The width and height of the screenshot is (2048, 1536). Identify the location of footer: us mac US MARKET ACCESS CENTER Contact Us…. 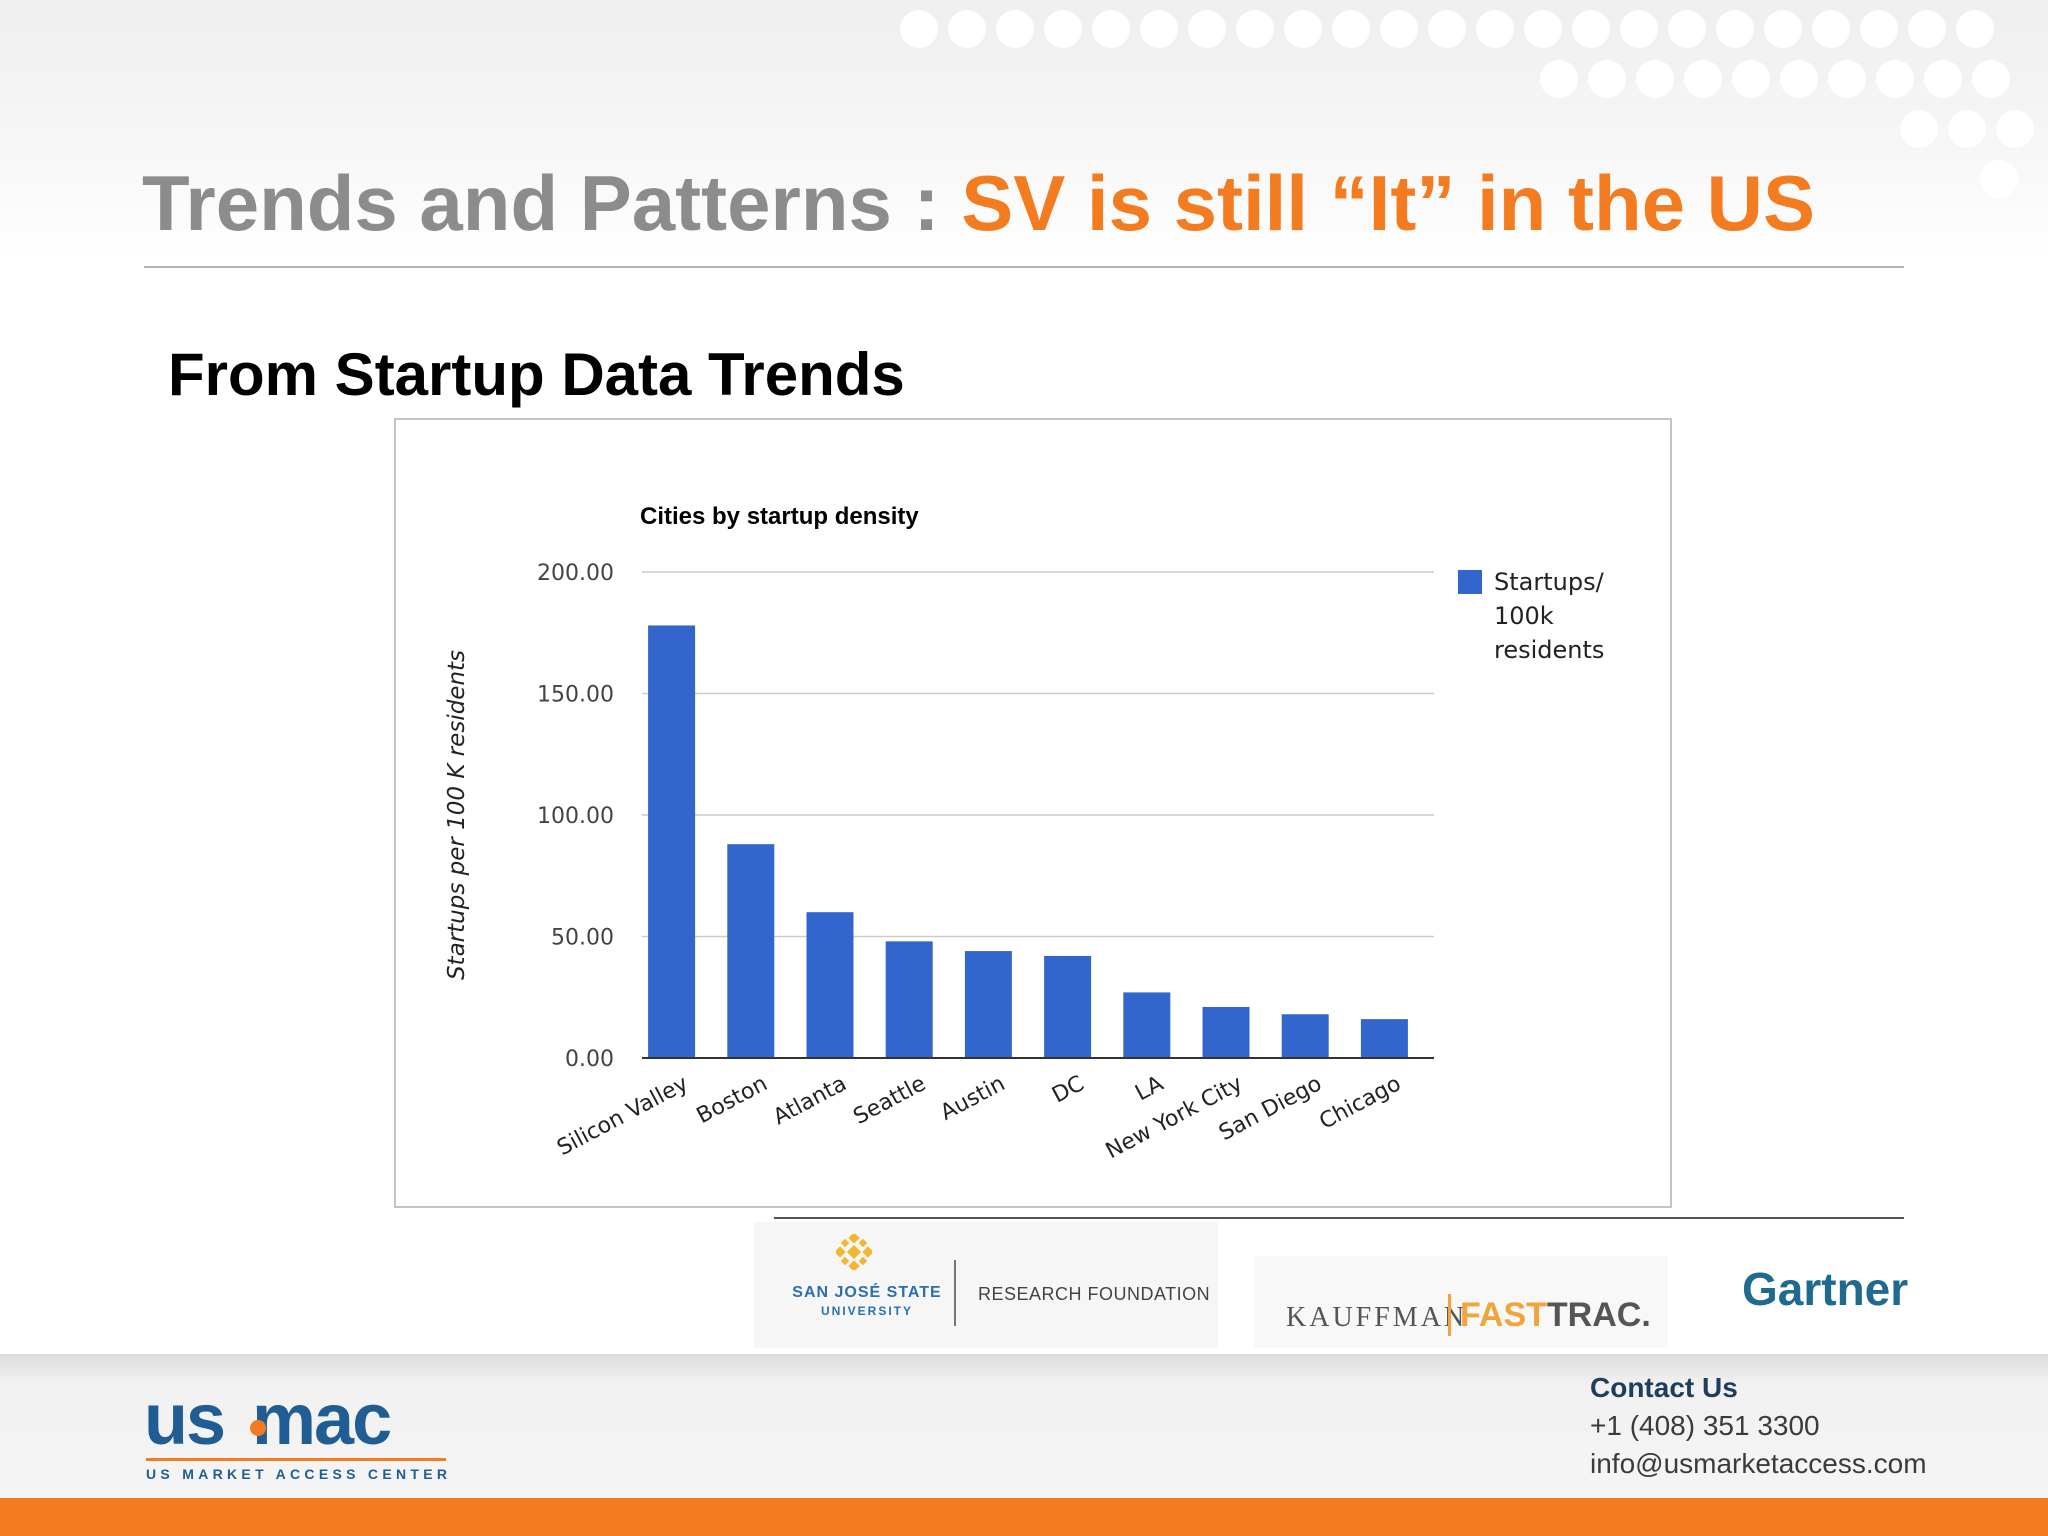
(1024, 1426).